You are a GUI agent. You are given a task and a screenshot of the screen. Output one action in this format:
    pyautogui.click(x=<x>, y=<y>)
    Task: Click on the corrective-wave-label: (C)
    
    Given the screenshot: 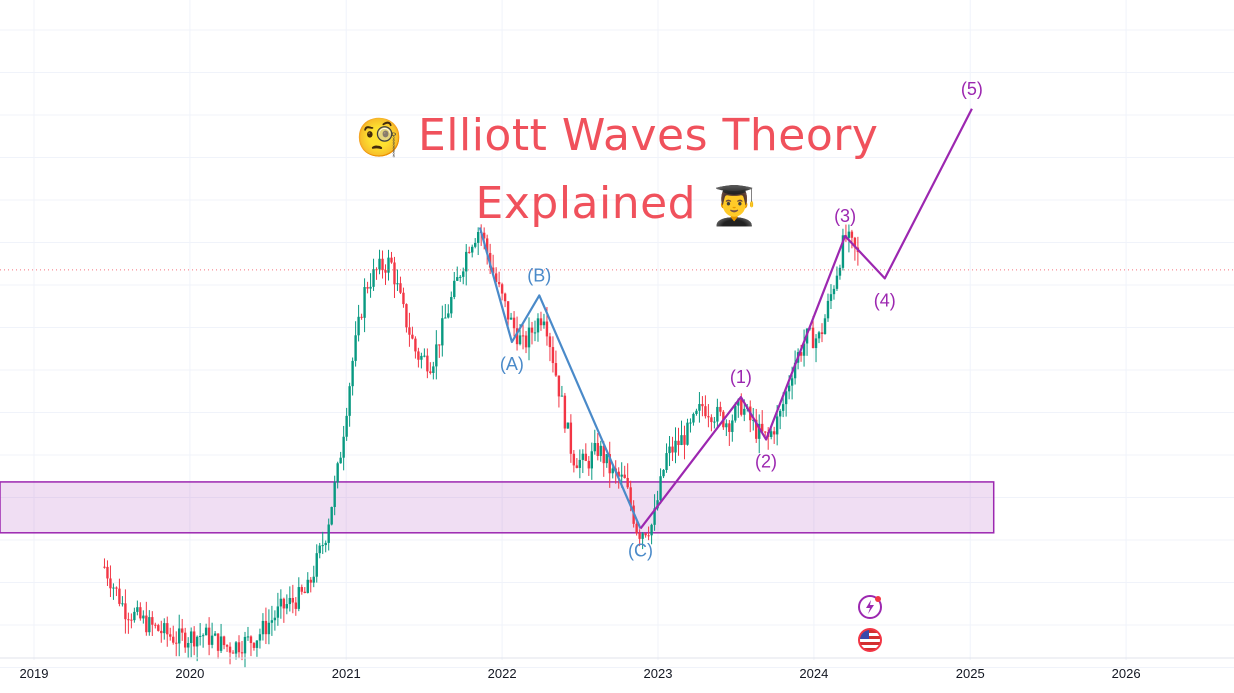 What is the action you would take?
    pyautogui.click(x=640, y=551)
    